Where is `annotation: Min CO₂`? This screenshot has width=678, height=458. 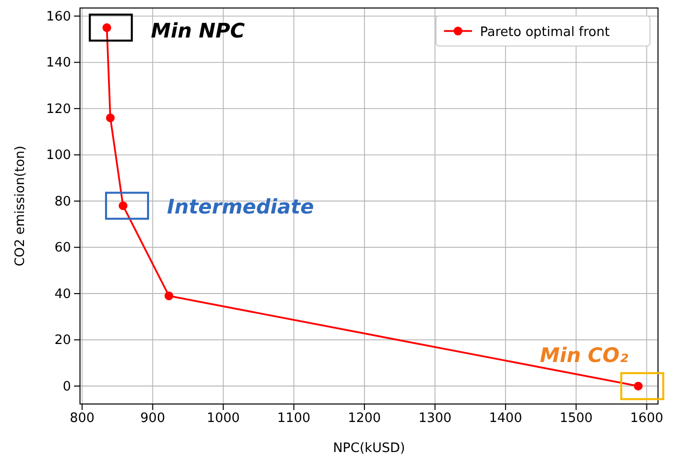
annotation: Min CO₂ is located at coordinates (584, 355).